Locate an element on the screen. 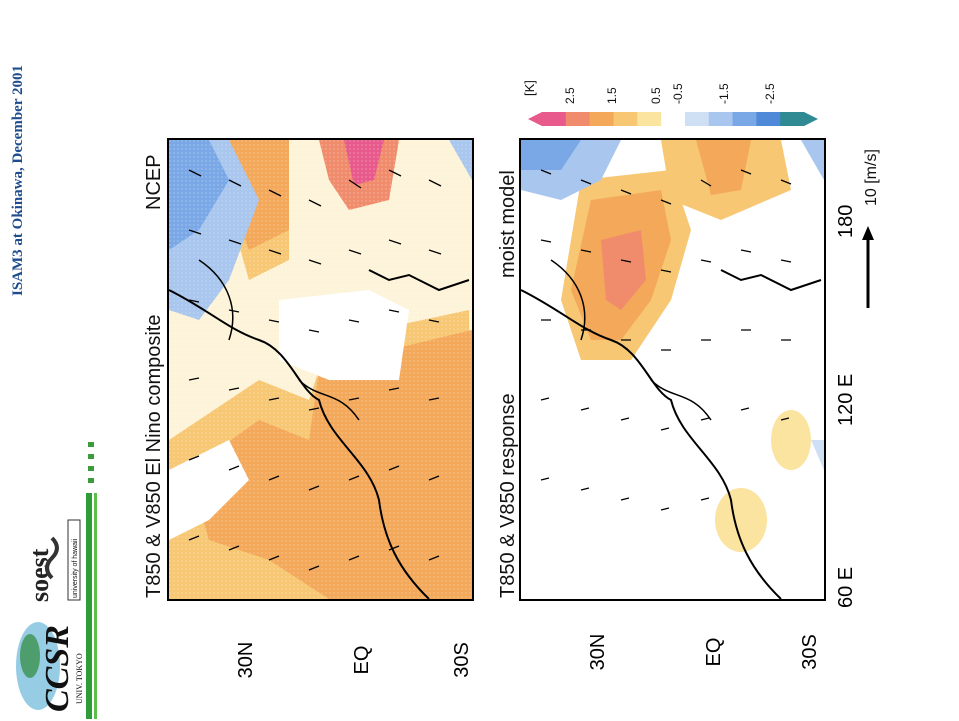  conference-title-text: ISAM3 at Okinawa, December 2001 is located at coordinates (18, 180).